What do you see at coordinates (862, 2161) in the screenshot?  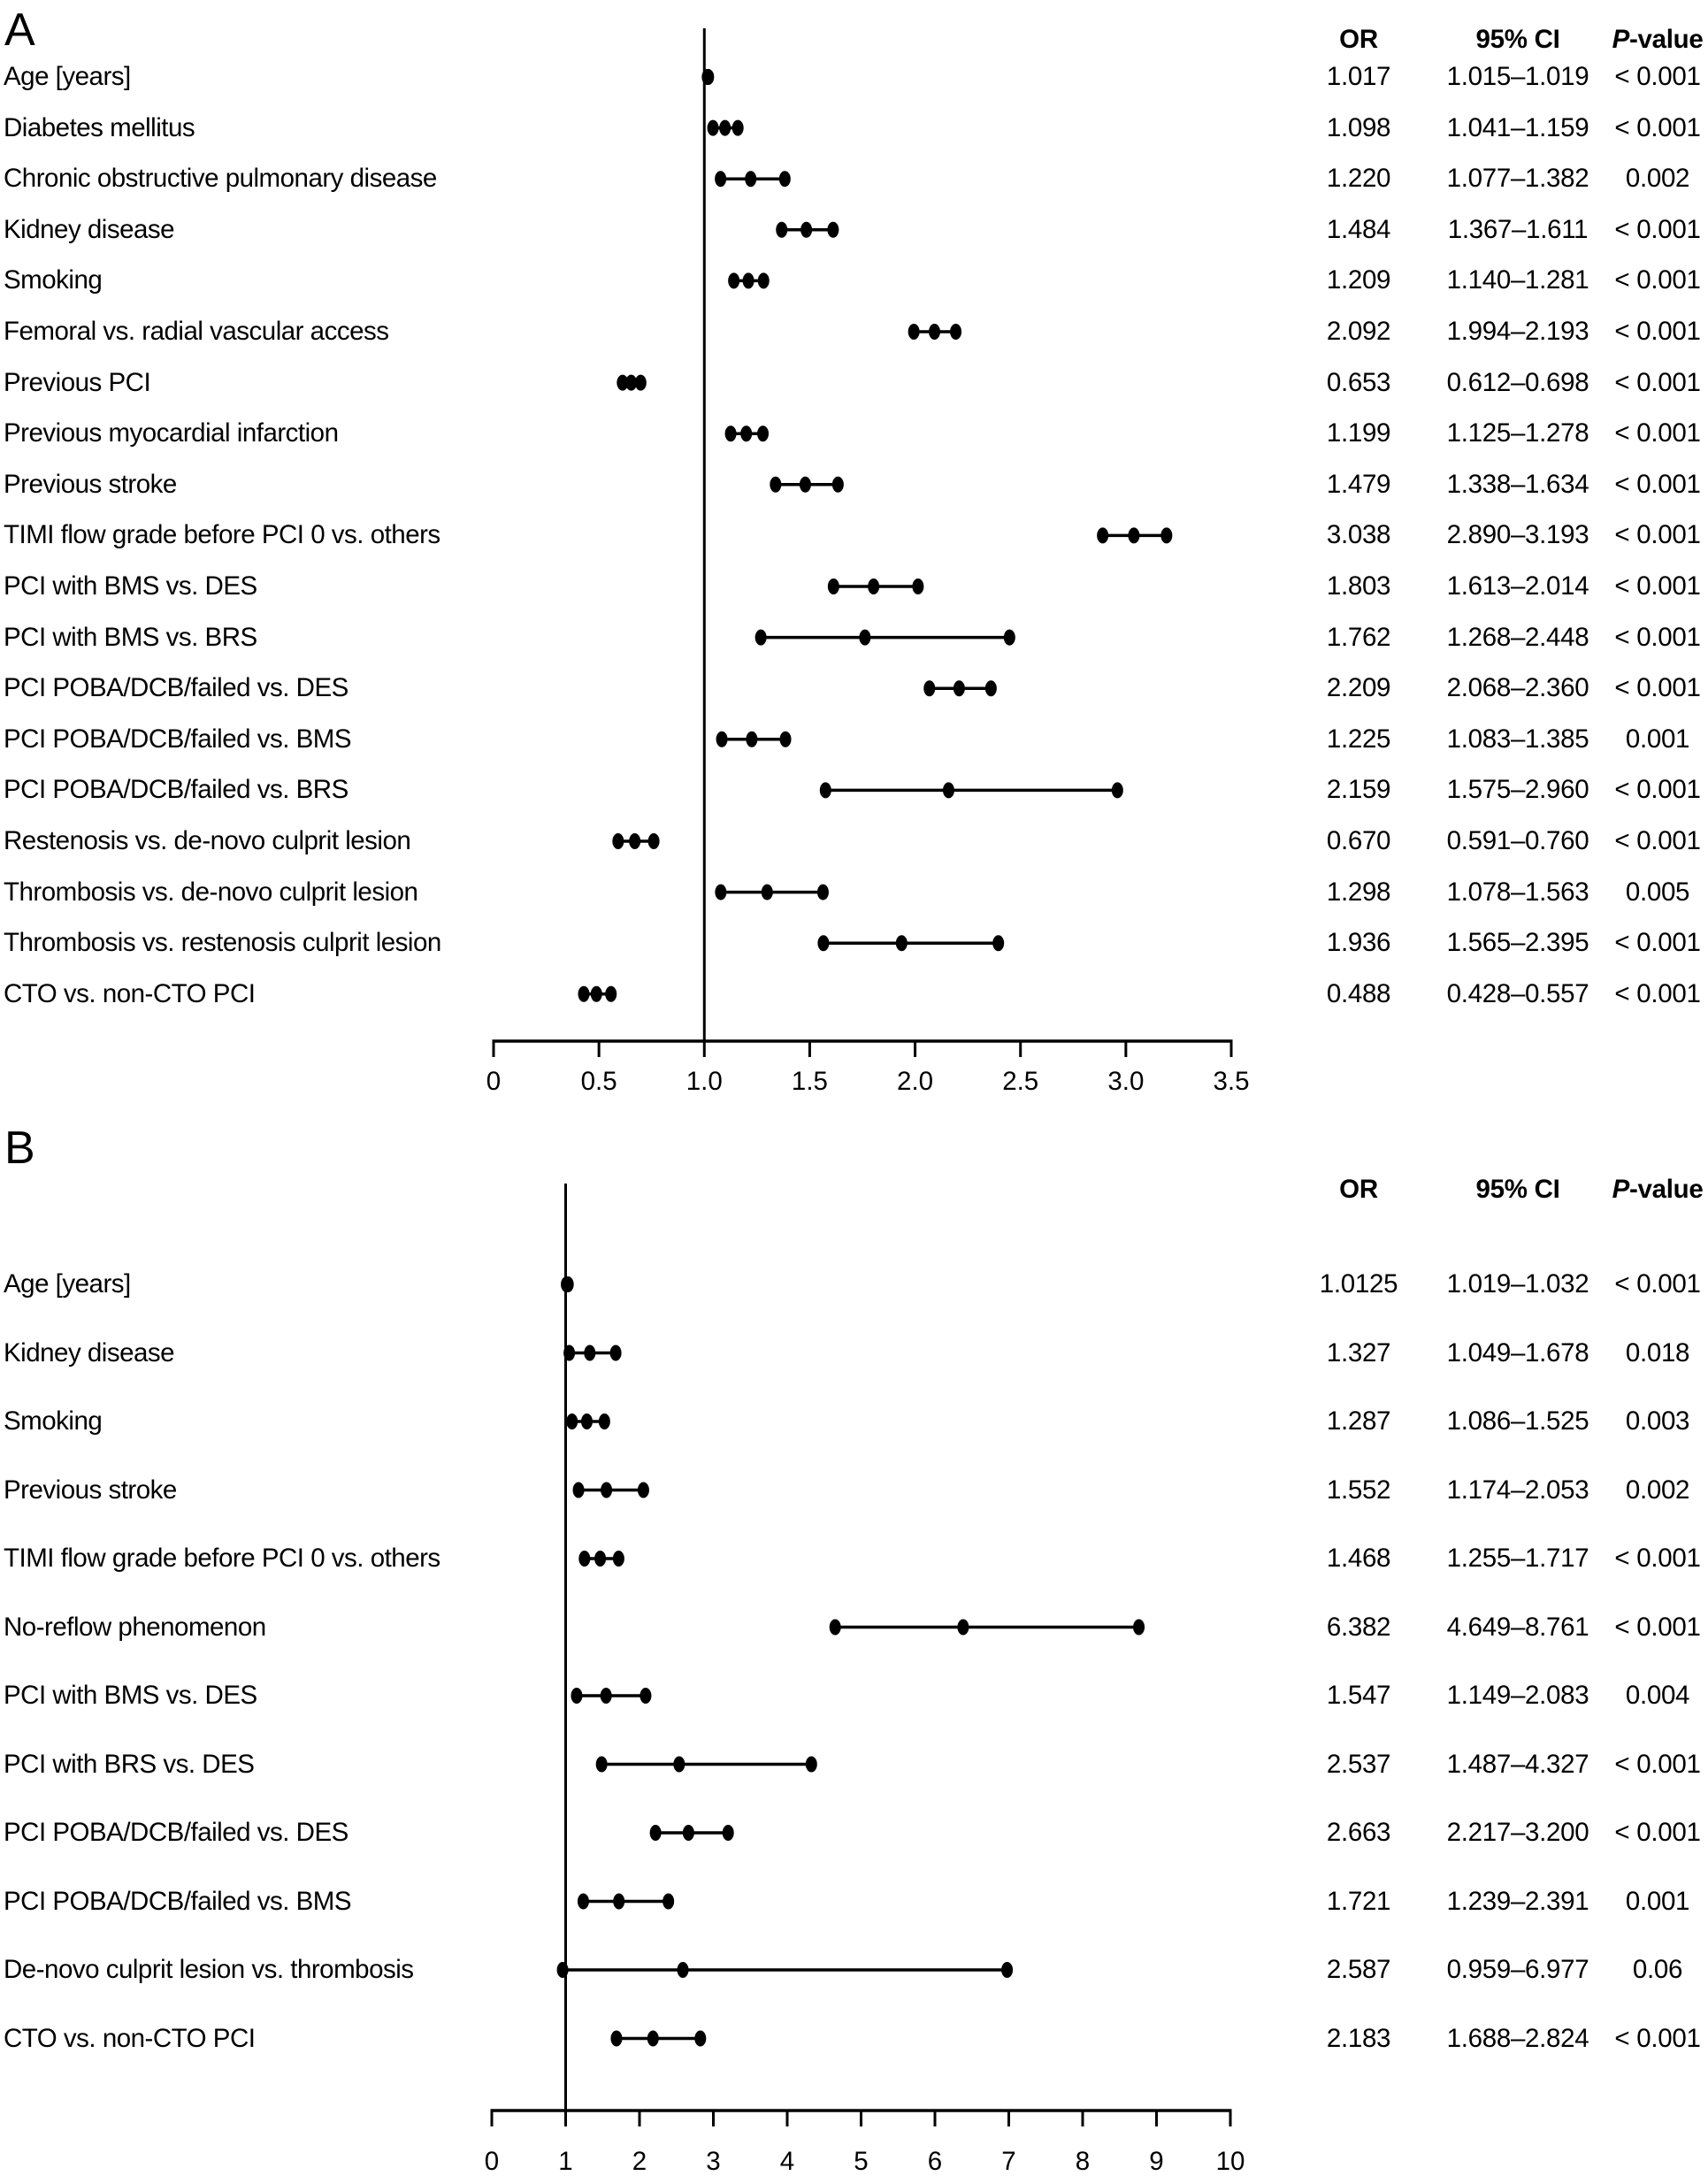 I see `x-axis-tick-label: 5` at bounding box center [862, 2161].